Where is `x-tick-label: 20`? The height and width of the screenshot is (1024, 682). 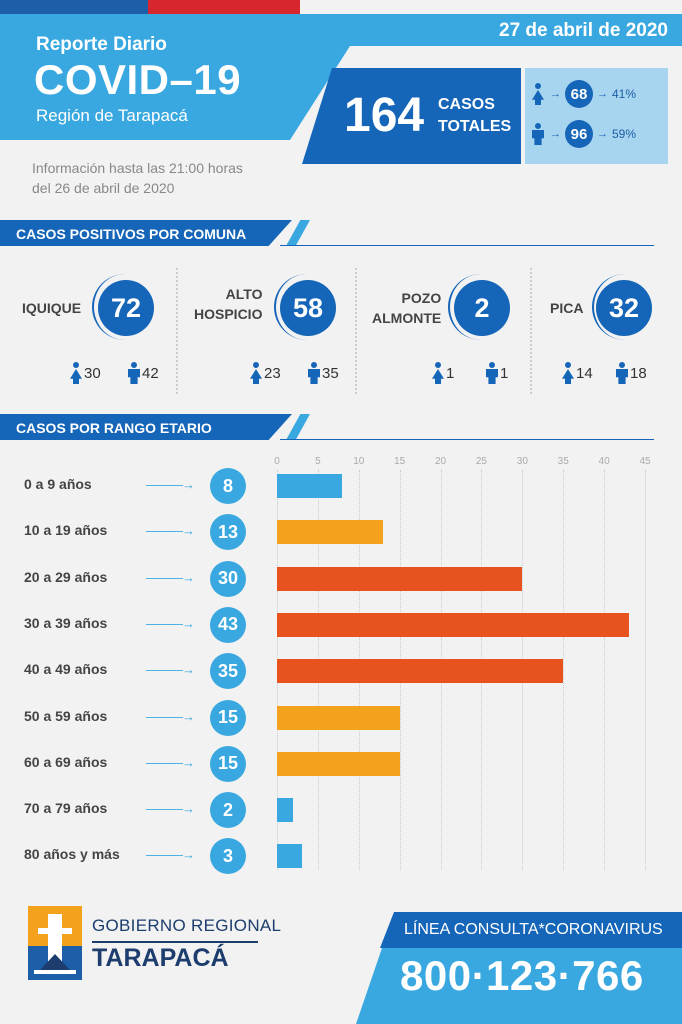
x-tick-label: 20 is located at coordinates (440, 461).